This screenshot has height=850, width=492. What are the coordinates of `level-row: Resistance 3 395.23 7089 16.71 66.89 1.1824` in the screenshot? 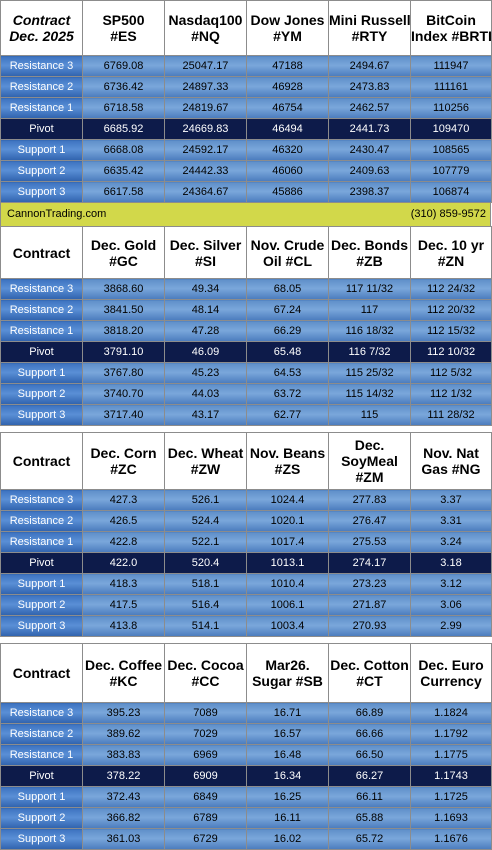 It's located at (246, 713).